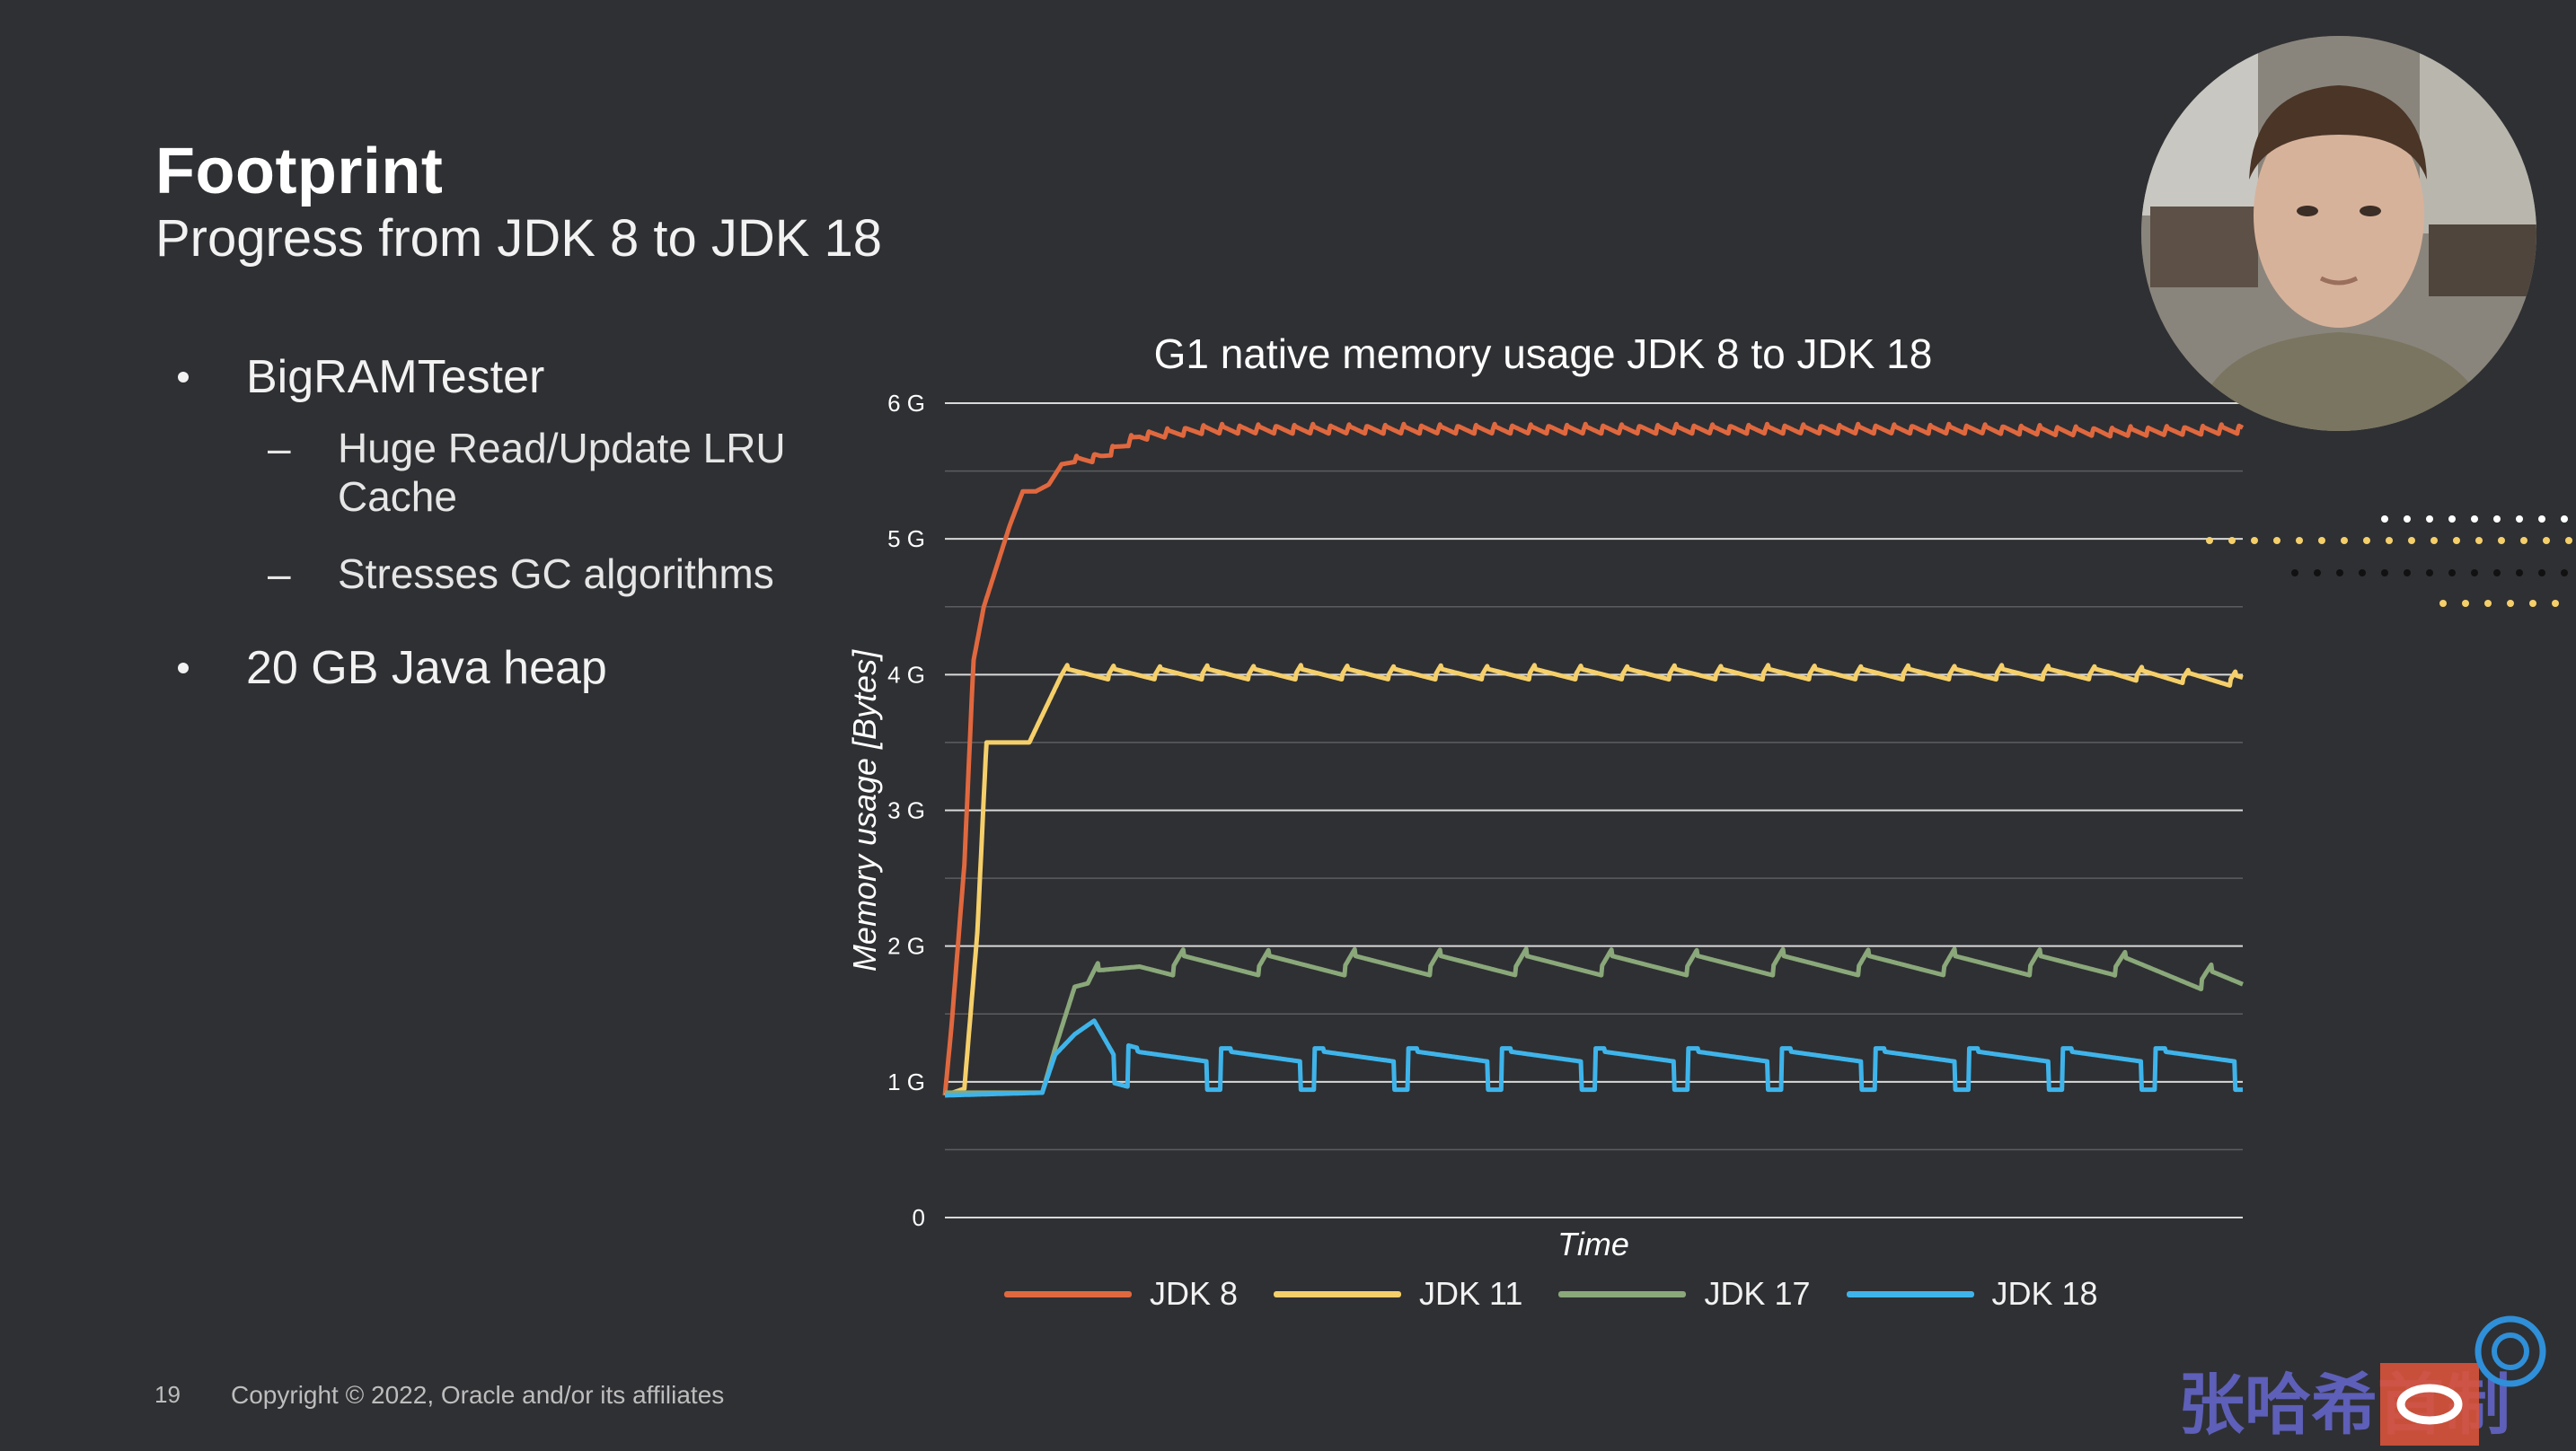  I want to click on series-line-jdk17, so click(1594, 1020).